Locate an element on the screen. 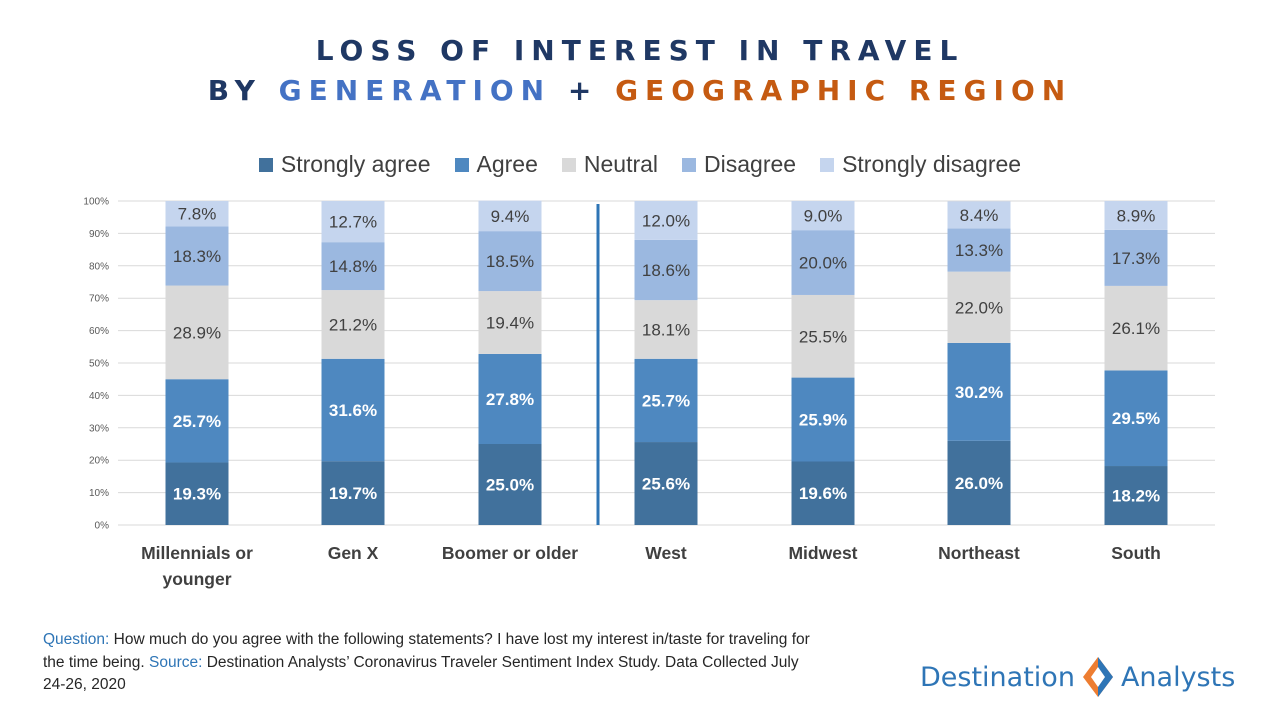 The image size is (1280, 720). data-label: 18.2% is located at coordinates (1136, 496).